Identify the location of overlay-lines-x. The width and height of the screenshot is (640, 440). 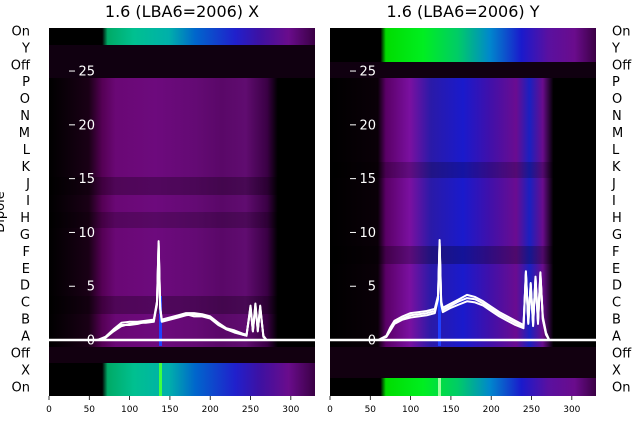
(182, 291).